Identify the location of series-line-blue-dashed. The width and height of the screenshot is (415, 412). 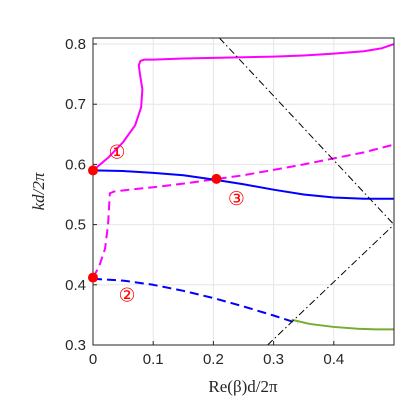
(195, 301).